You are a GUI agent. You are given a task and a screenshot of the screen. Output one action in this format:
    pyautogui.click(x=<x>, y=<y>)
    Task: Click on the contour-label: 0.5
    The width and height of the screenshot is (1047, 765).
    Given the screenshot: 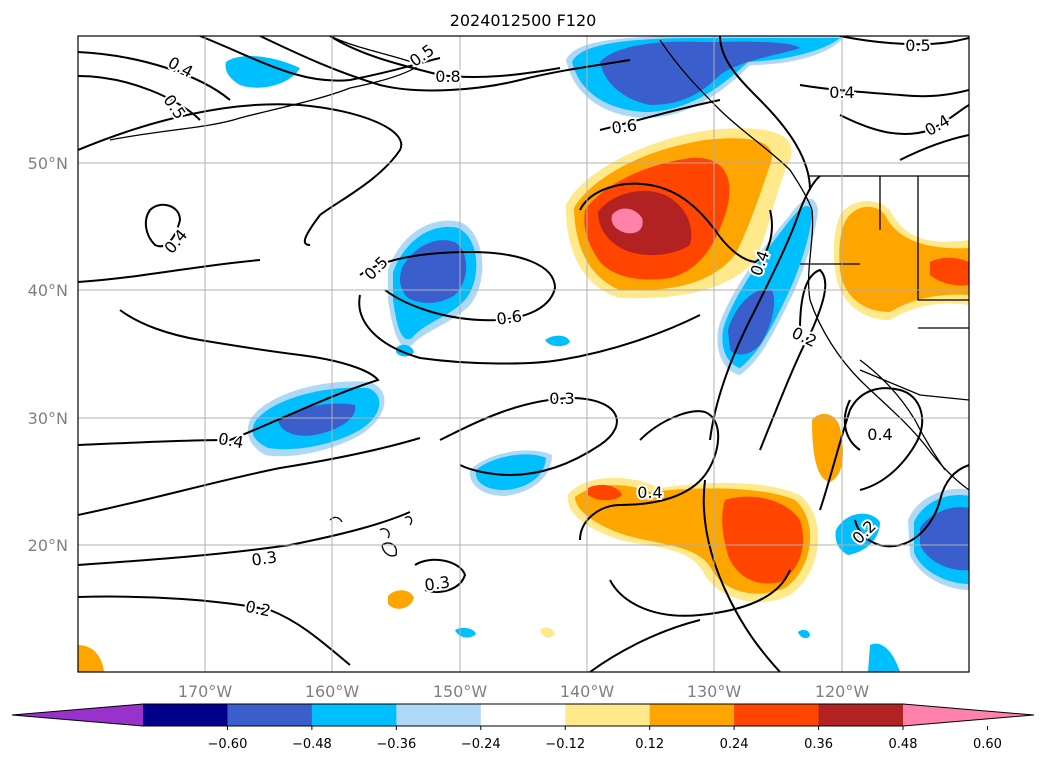 What is the action you would take?
    pyautogui.click(x=917, y=45)
    